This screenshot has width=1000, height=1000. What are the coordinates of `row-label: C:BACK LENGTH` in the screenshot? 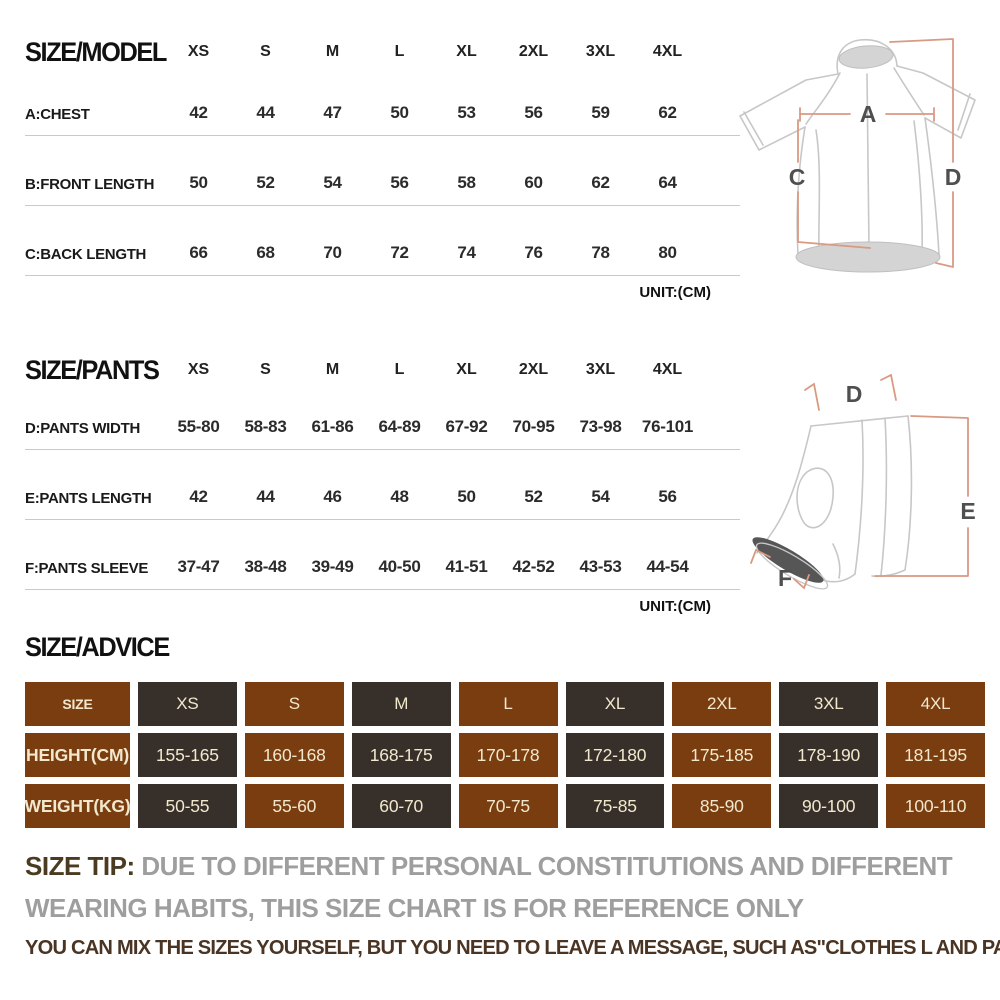 It's located at (86, 254).